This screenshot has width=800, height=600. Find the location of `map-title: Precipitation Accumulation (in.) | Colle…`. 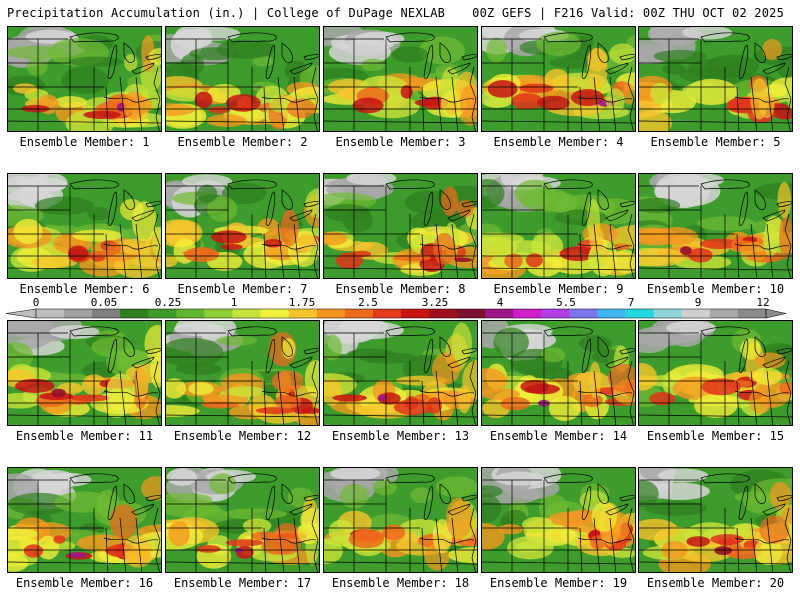

map-title: Precipitation Accumulation (in.) | Colle… is located at coordinates (226, 13).